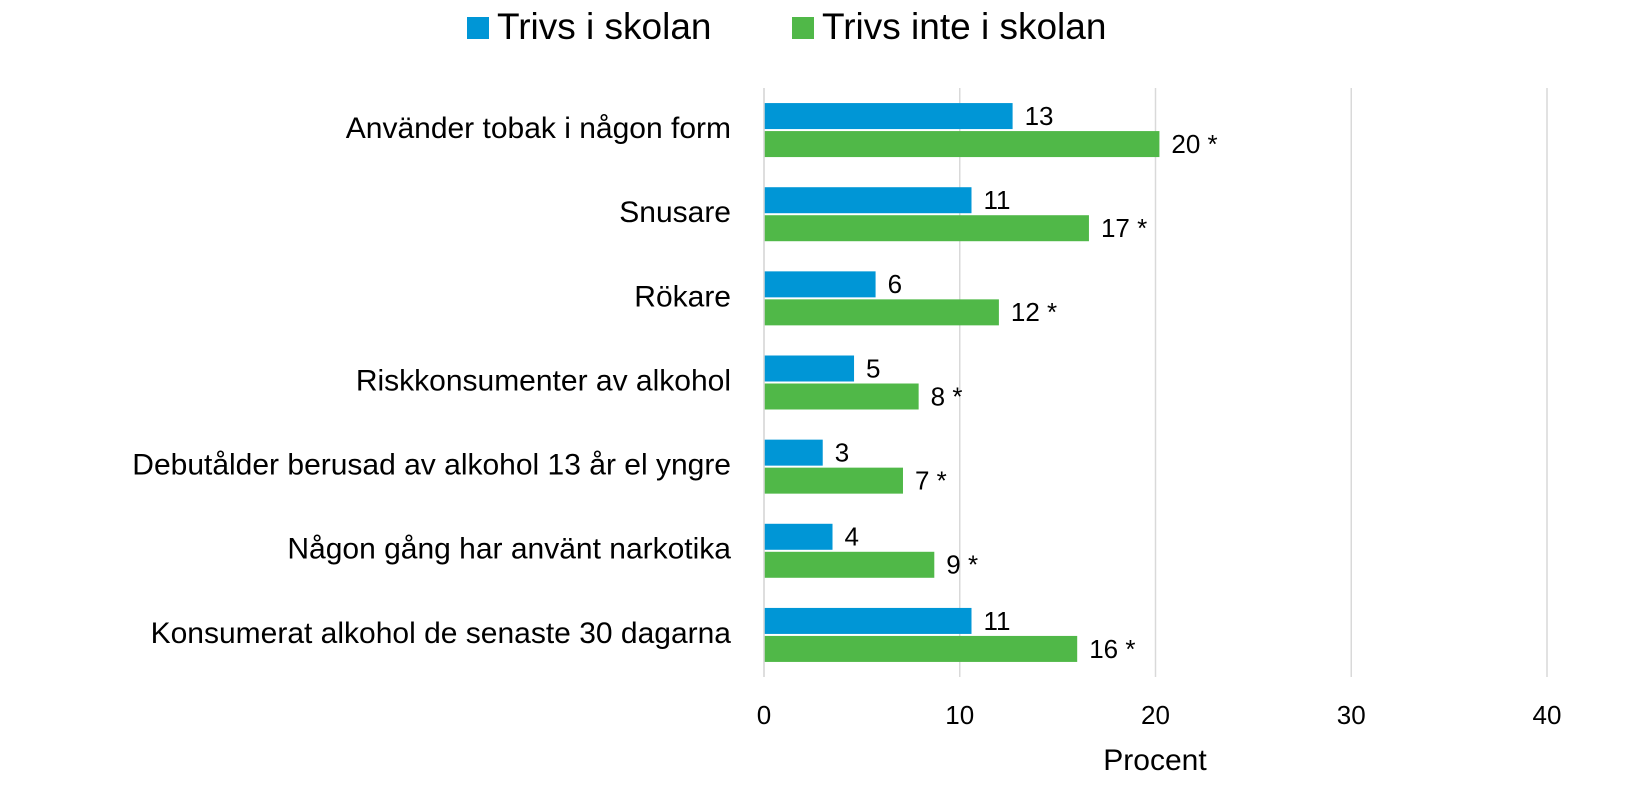 The width and height of the screenshot is (1632, 811). Describe the element at coordinates (964, 26) in the screenshot. I see `legend-label: Trivs inte i skolan` at that location.